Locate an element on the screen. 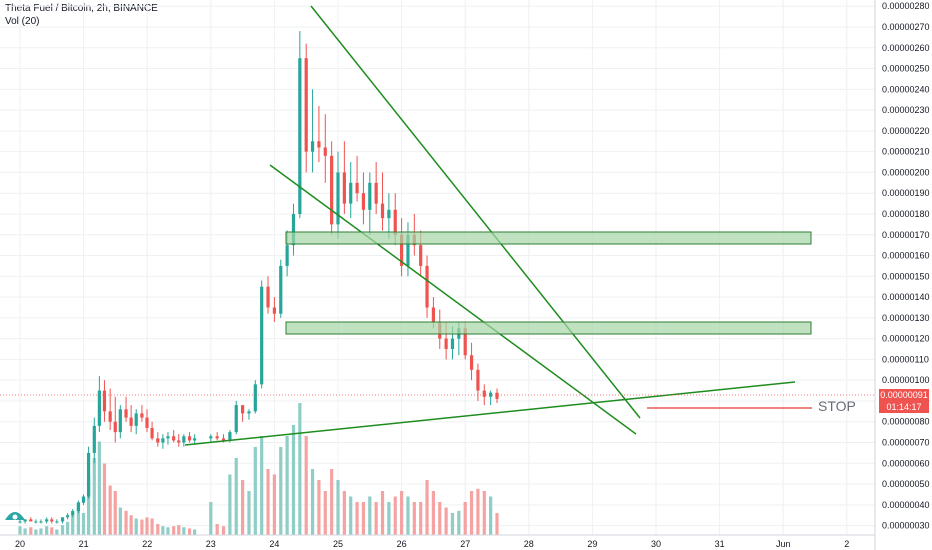 Image resolution: width=932 pixels, height=550 pixels. chart-title: Theta Fuel / Bitcoin, 2h, BINANCE is located at coordinates (81, 8).